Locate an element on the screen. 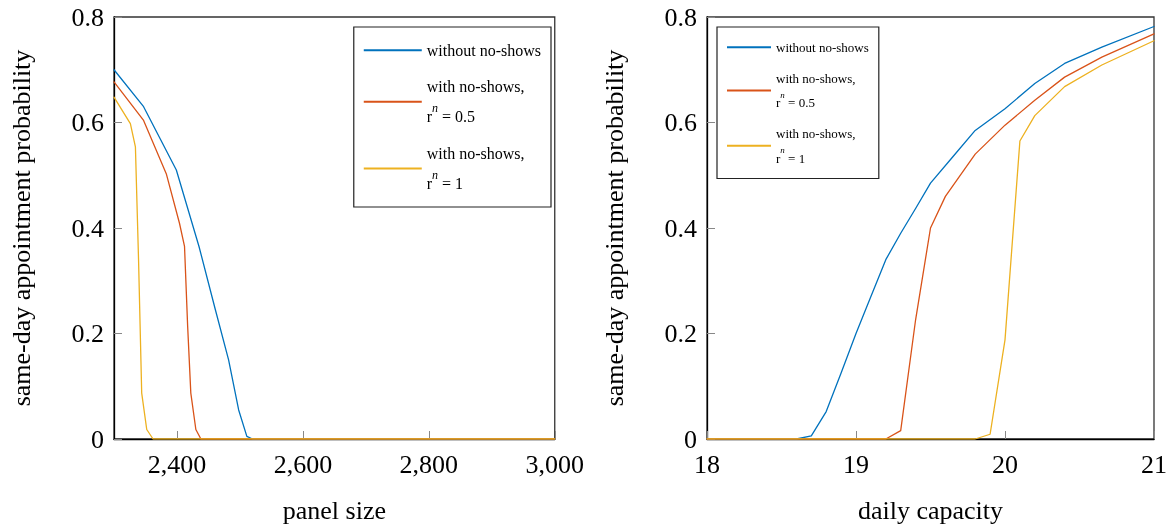  x-tick-label: 2,400 is located at coordinates (177, 464).